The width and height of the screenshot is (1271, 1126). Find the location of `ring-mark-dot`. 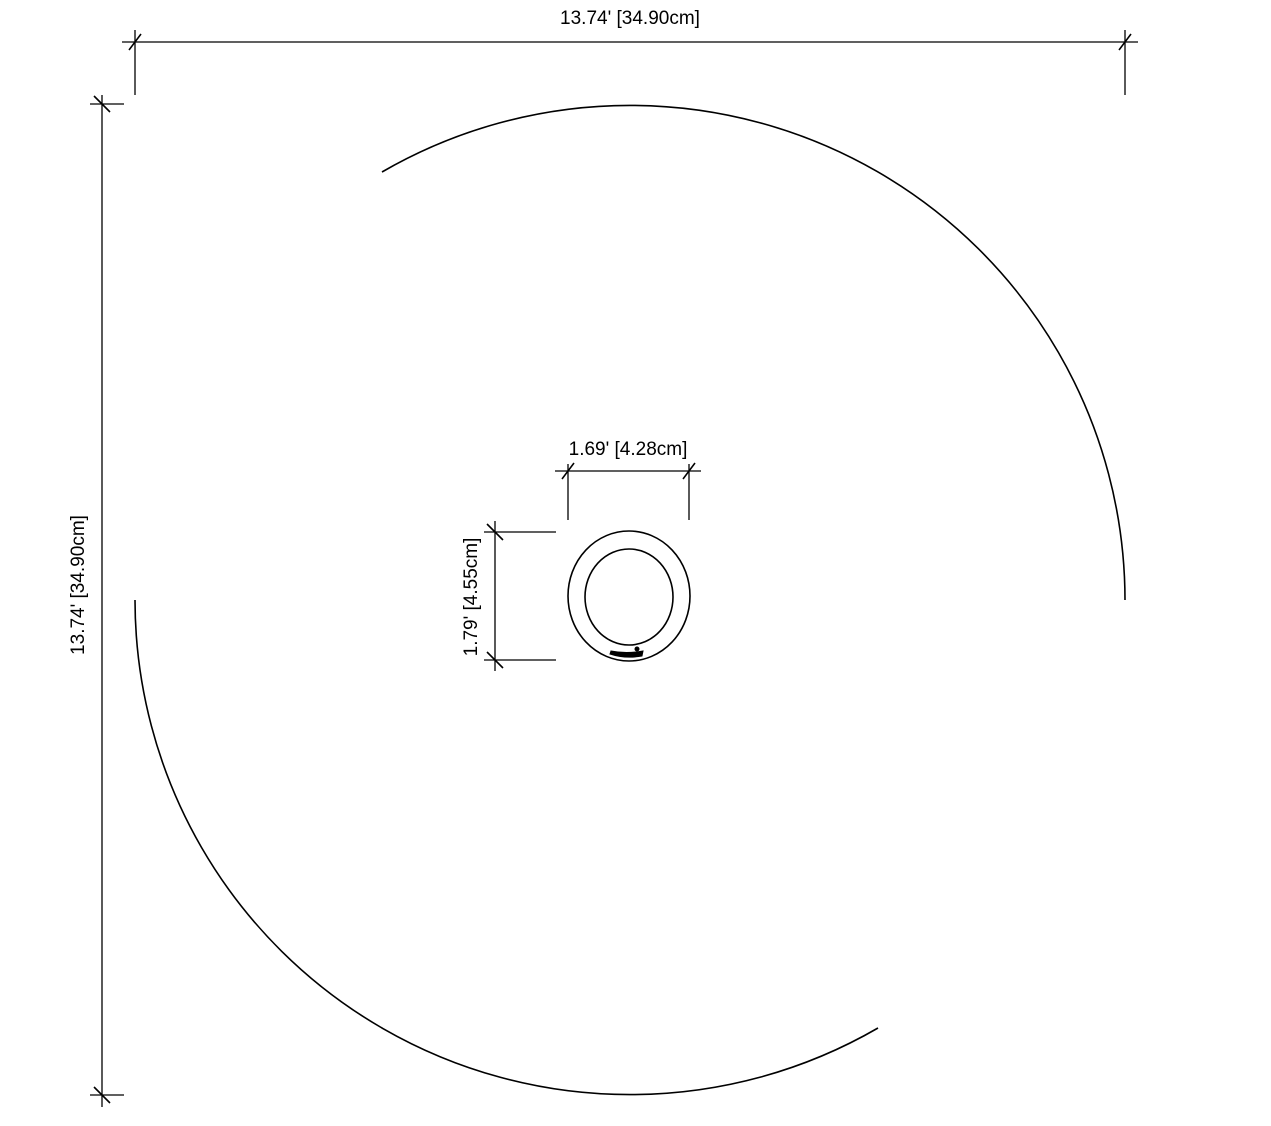

ring-mark-dot is located at coordinates (637, 649).